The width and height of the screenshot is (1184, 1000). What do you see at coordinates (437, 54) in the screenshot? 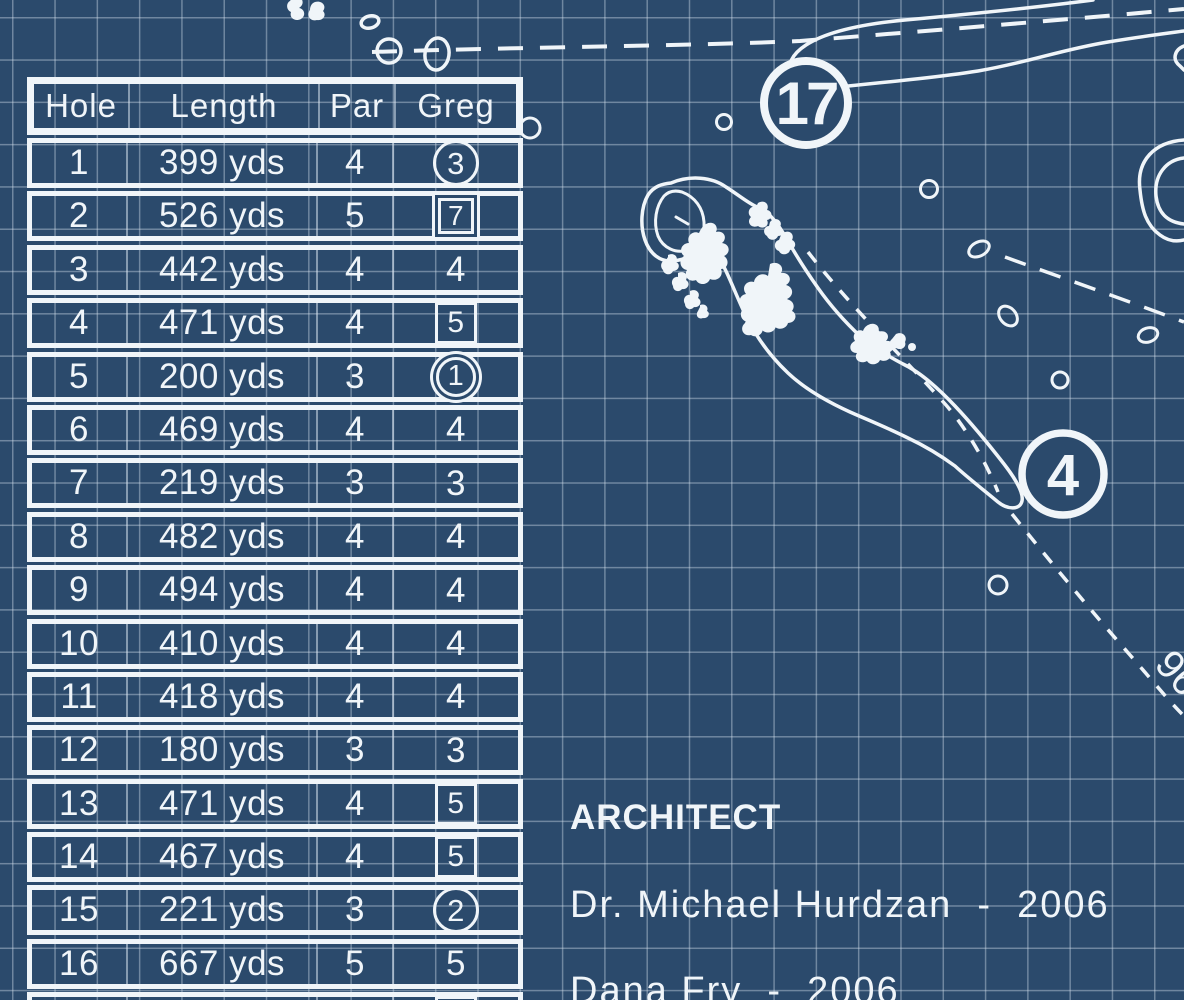
I see `tee-oval` at bounding box center [437, 54].